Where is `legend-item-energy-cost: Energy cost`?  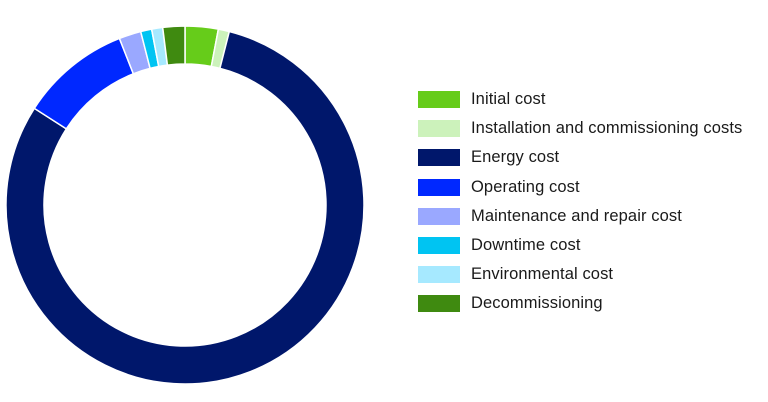
legend-item-energy-cost: Energy cost is located at coordinates (590, 157).